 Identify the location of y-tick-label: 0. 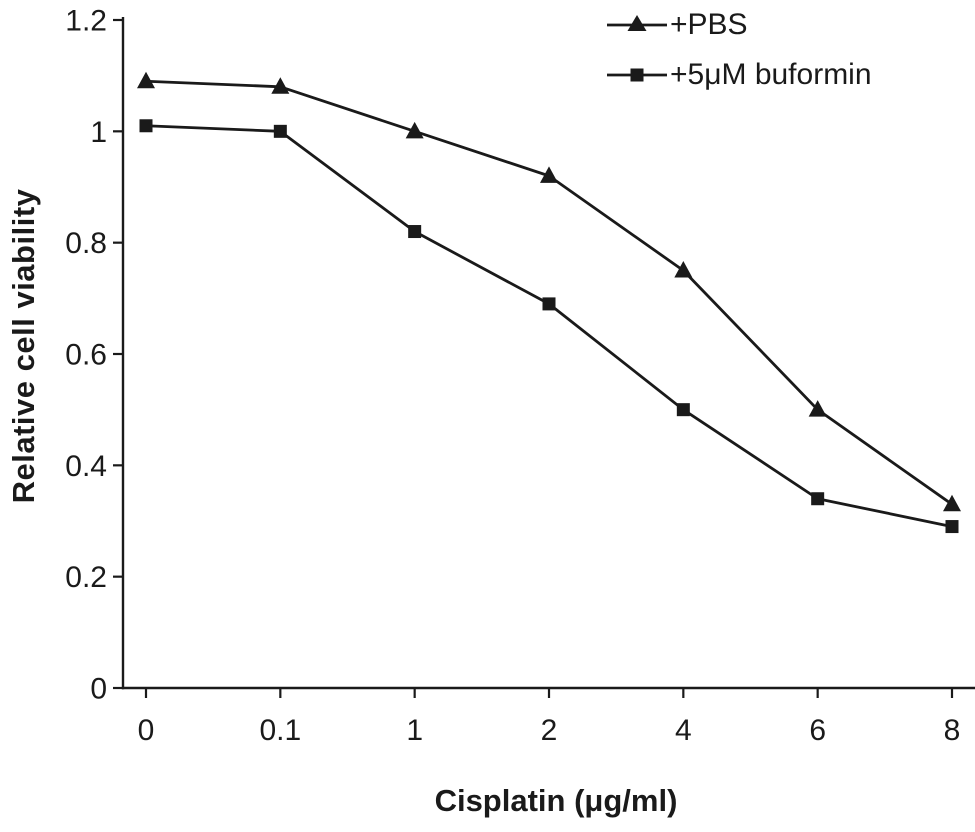
(98, 689).